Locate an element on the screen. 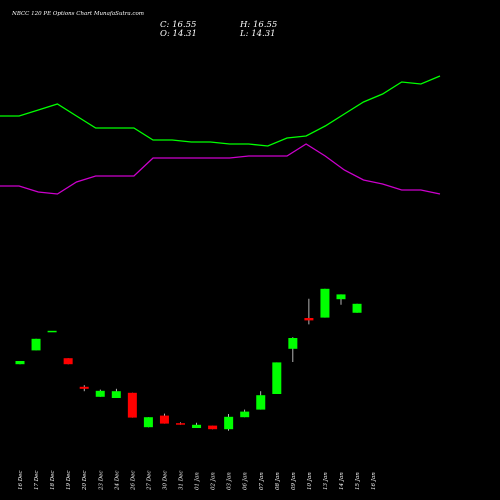 This screenshot has height=500, width=500. x-tick-label: 08 Jan is located at coordinates (278, 481).